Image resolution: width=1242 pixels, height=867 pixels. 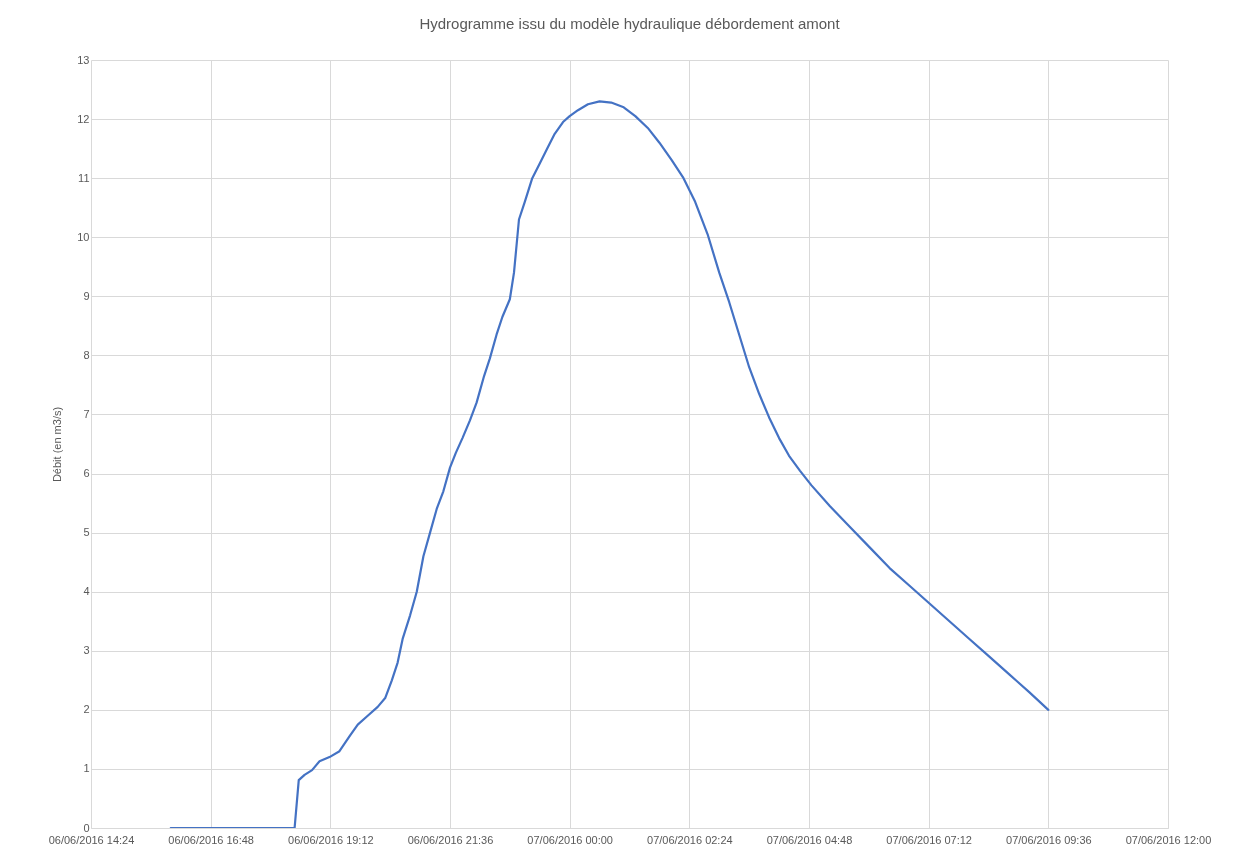 I want to click on x-tick-label: 06/06/2016 16:48, so click(x=211, y=839).